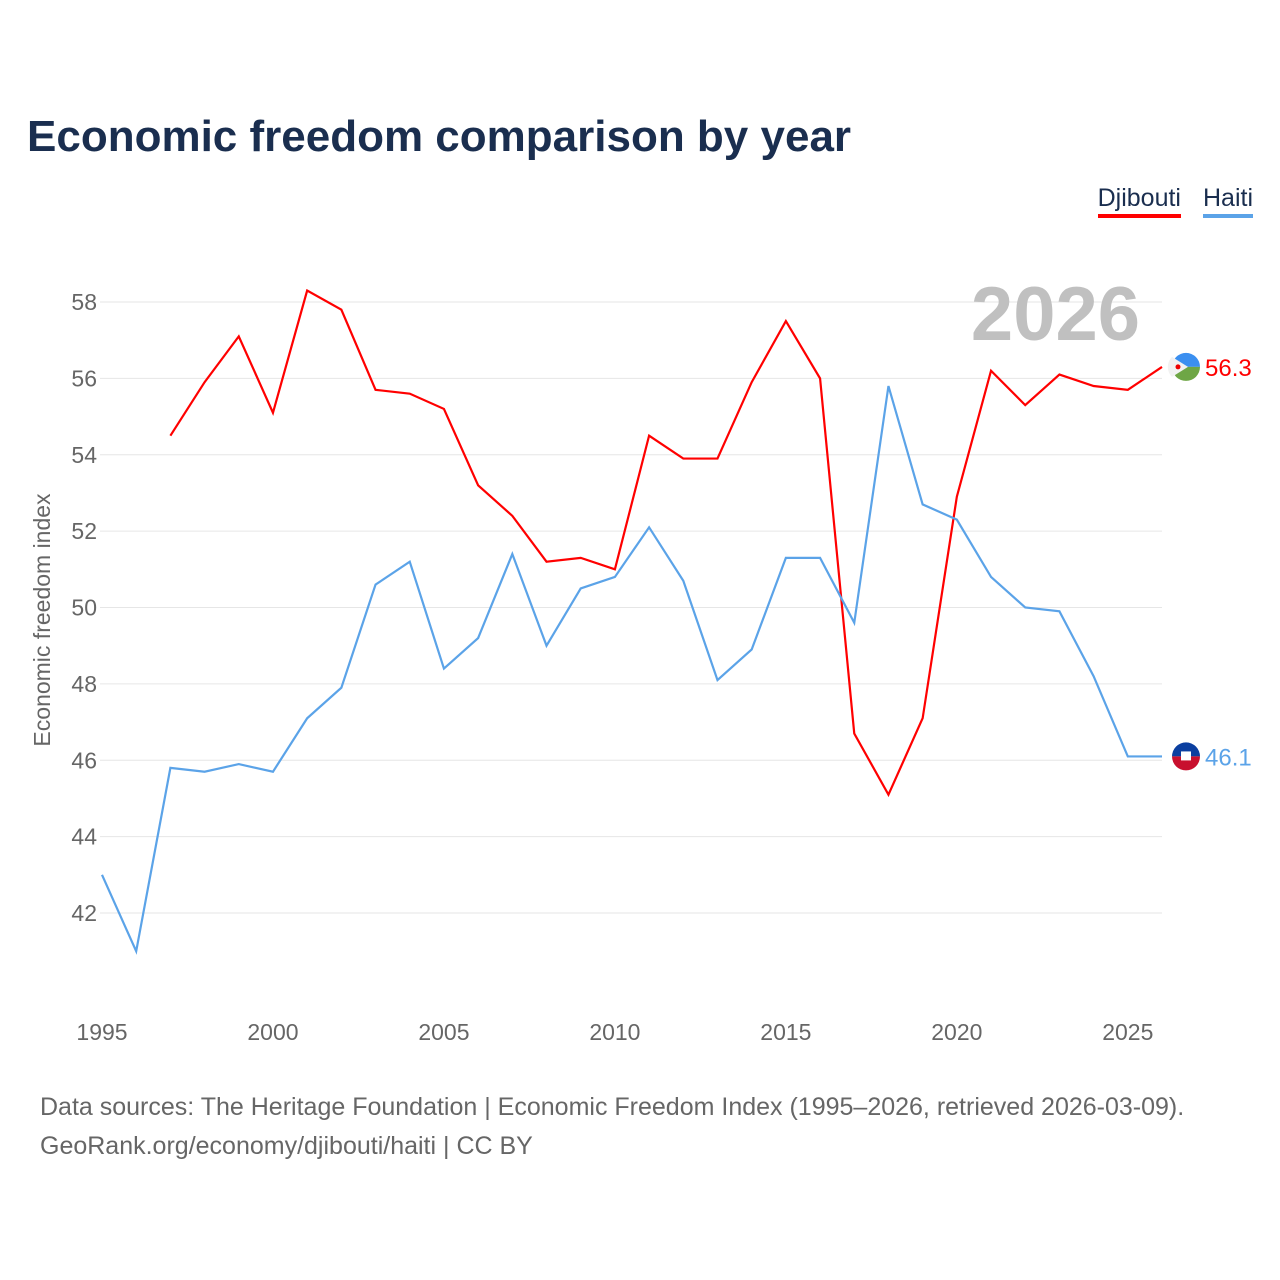 The width and height of the screenshot is (1280, 1280). I want to click on flag-haiti-emblem, so click(1186, 756).